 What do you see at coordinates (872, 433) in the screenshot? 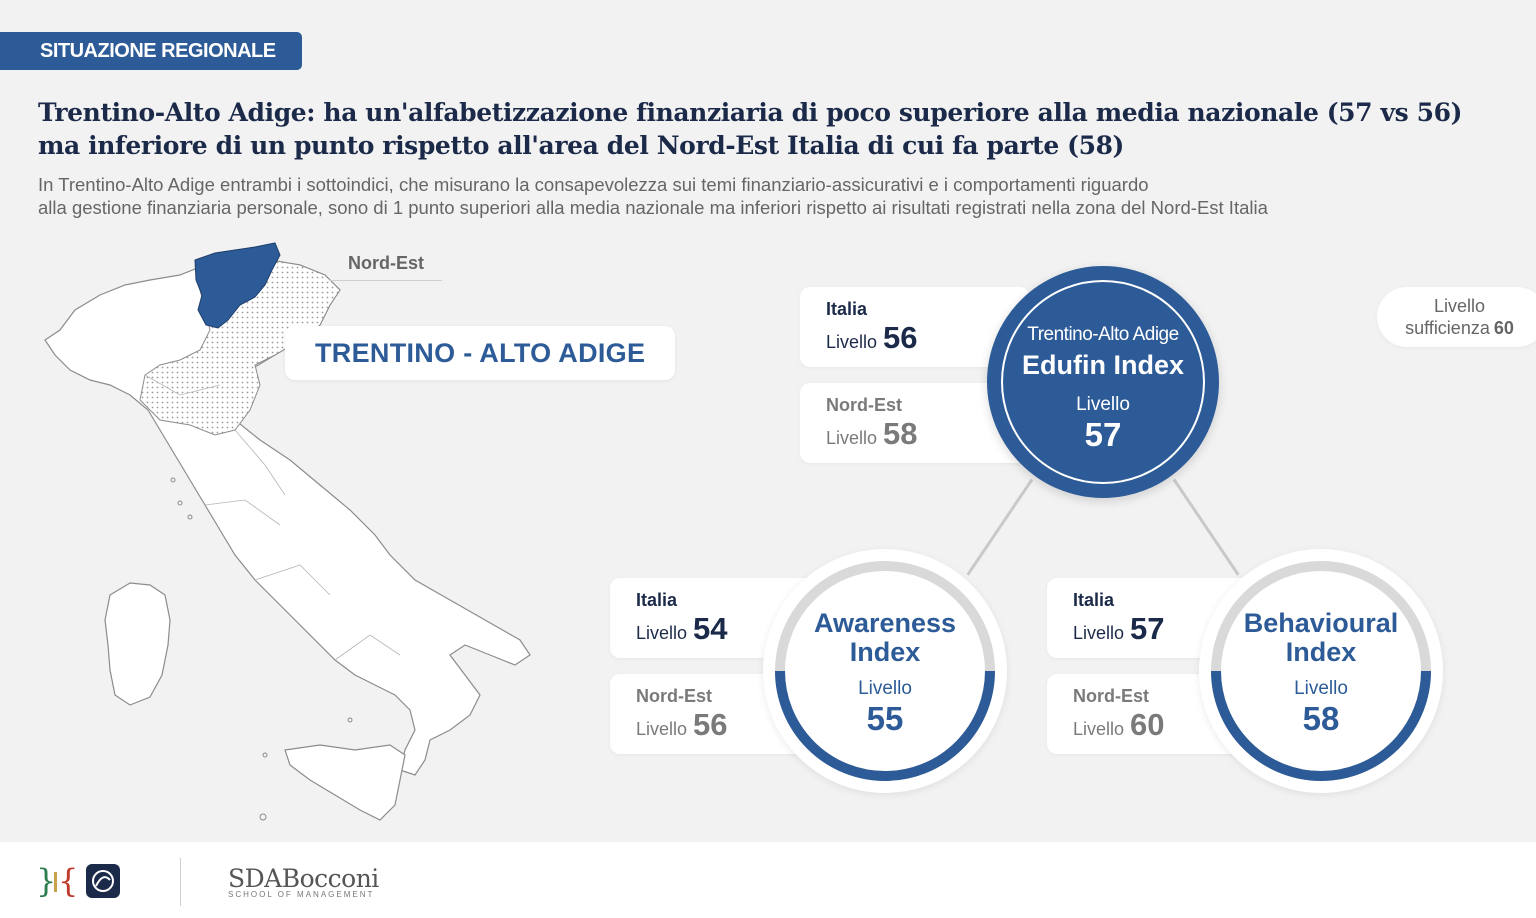
I see `main-nordest-level: Livello 58` at bounding box center [872, 433].